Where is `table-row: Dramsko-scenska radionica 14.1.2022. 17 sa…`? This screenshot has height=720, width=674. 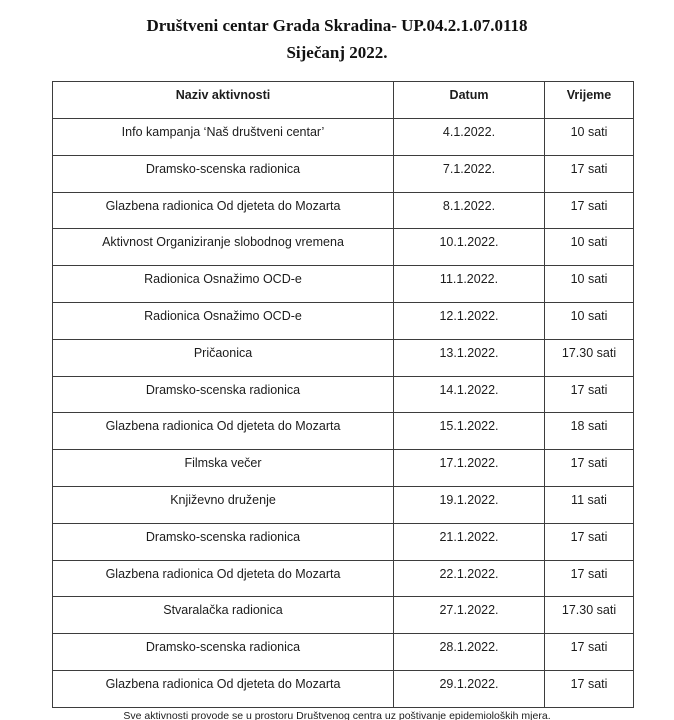
table-row: Dramsko-scenska radionica 14.1.2022. 17 sa… is located at coordinates (343, 394).